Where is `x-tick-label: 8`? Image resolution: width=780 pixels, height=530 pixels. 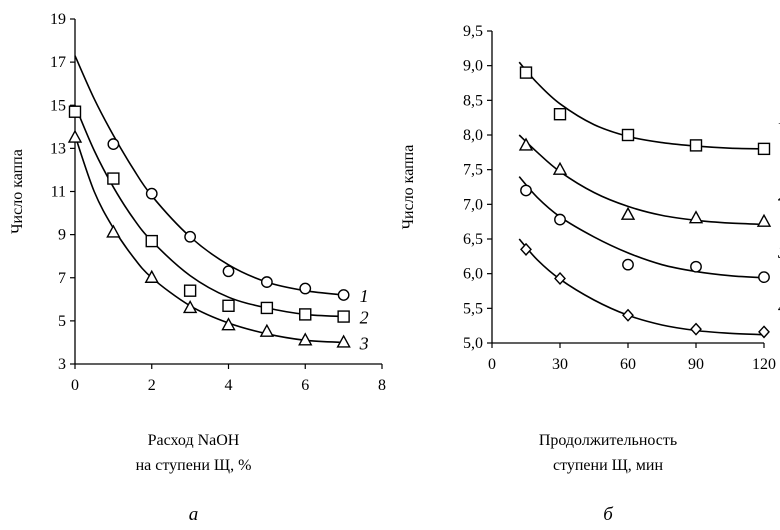 x-tick-label: 8 is located at coordinates (382, 385).